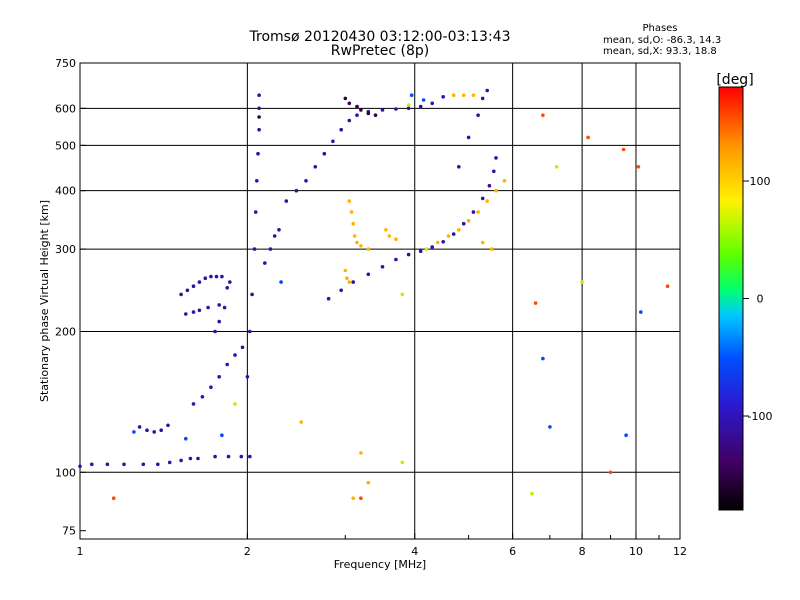  Describe the element at coordinates (512, 551) in the screenshot. I see `x-tick-label: 6` at that location.